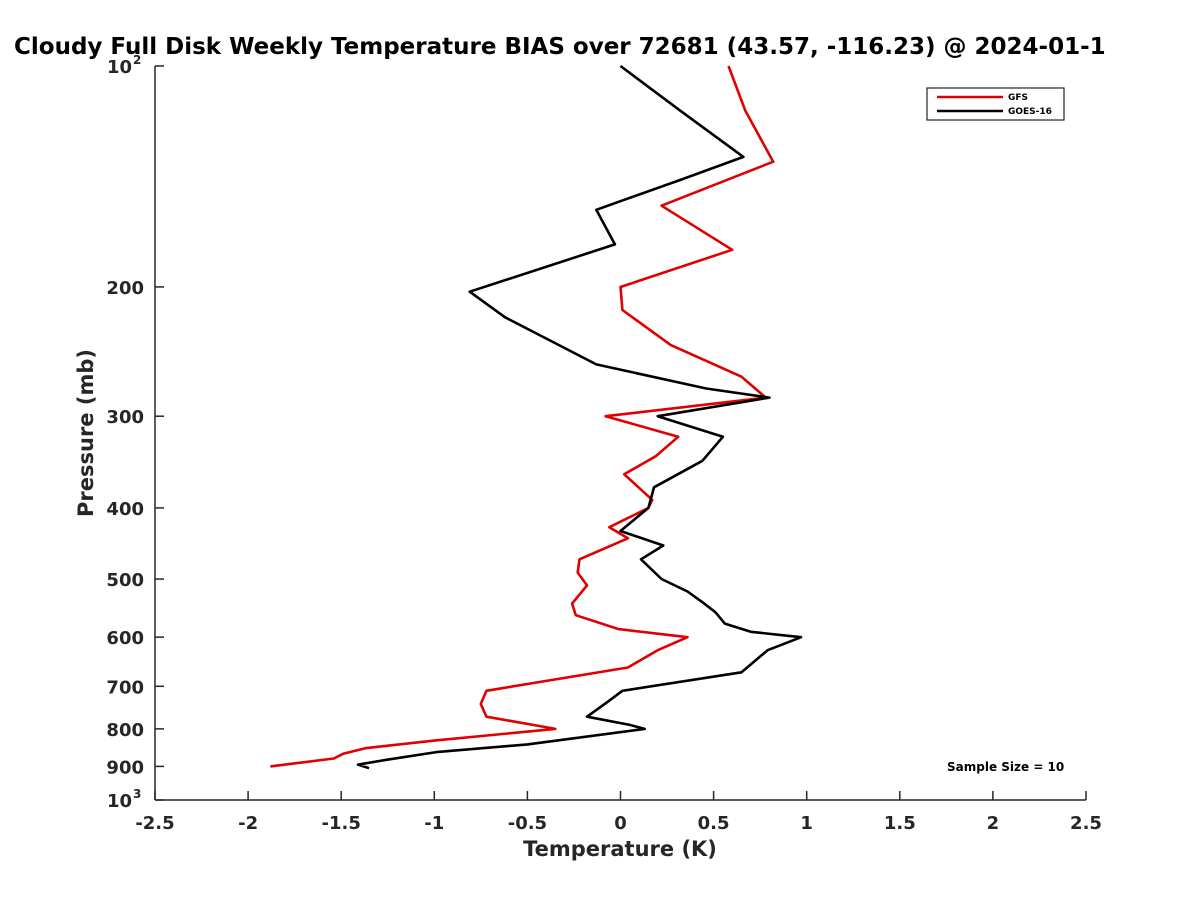  I want to click on y-tick-label: 600, so click(125, 638).